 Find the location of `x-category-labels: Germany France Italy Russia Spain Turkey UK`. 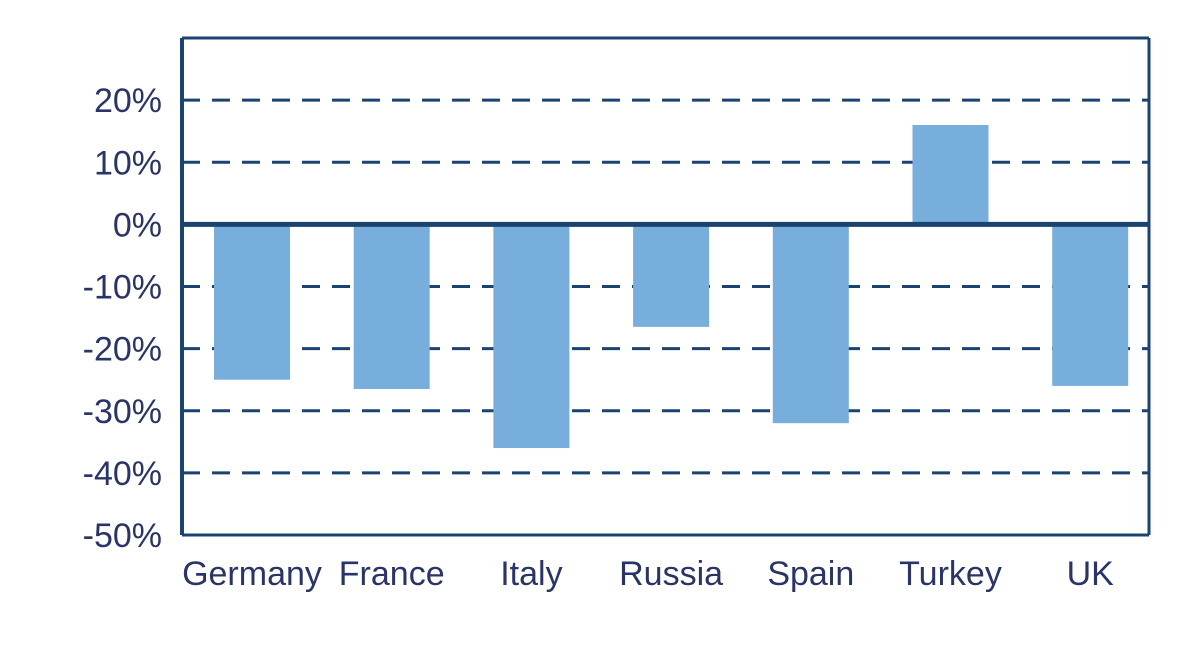

x-category-labels: Germany France Italy Russia Spain Turkey UK is located at coordinates (648, 574).